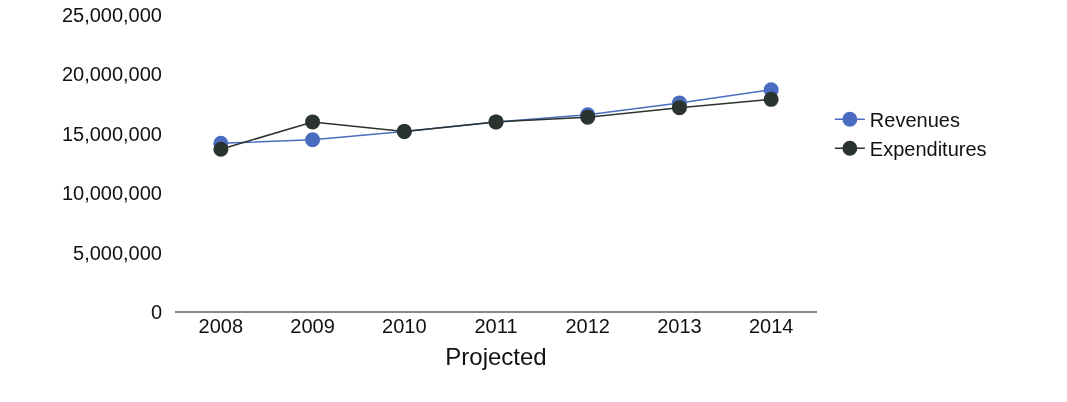 This screenshot has height=402, width=1067. Describe the element at coordinates (771, 326) in the screenshot. I see `x-tick-label: 2014` at that location.